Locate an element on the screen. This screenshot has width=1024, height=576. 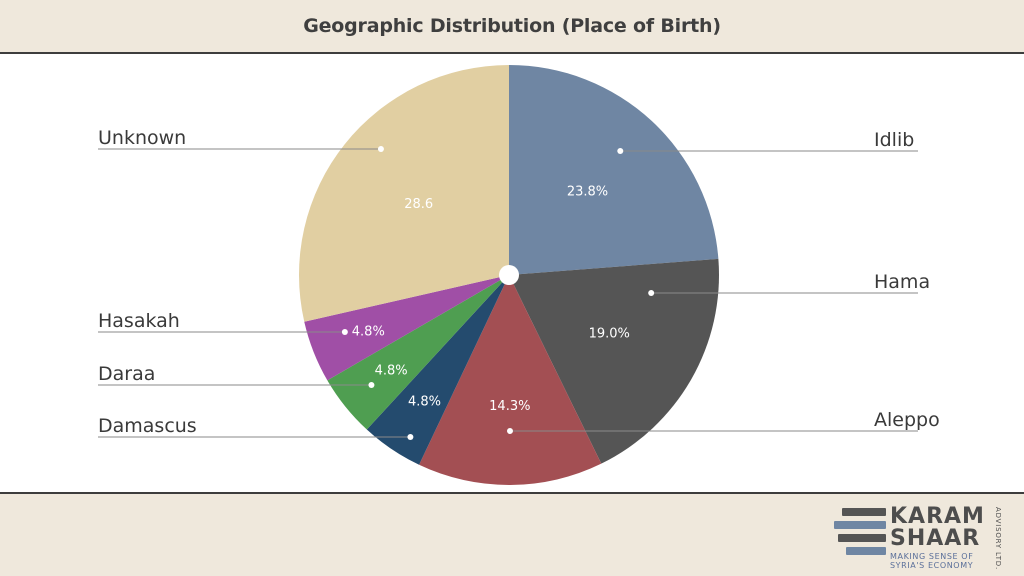
value-label-hasakah: 4.8% is located at coordinates (368, 331).